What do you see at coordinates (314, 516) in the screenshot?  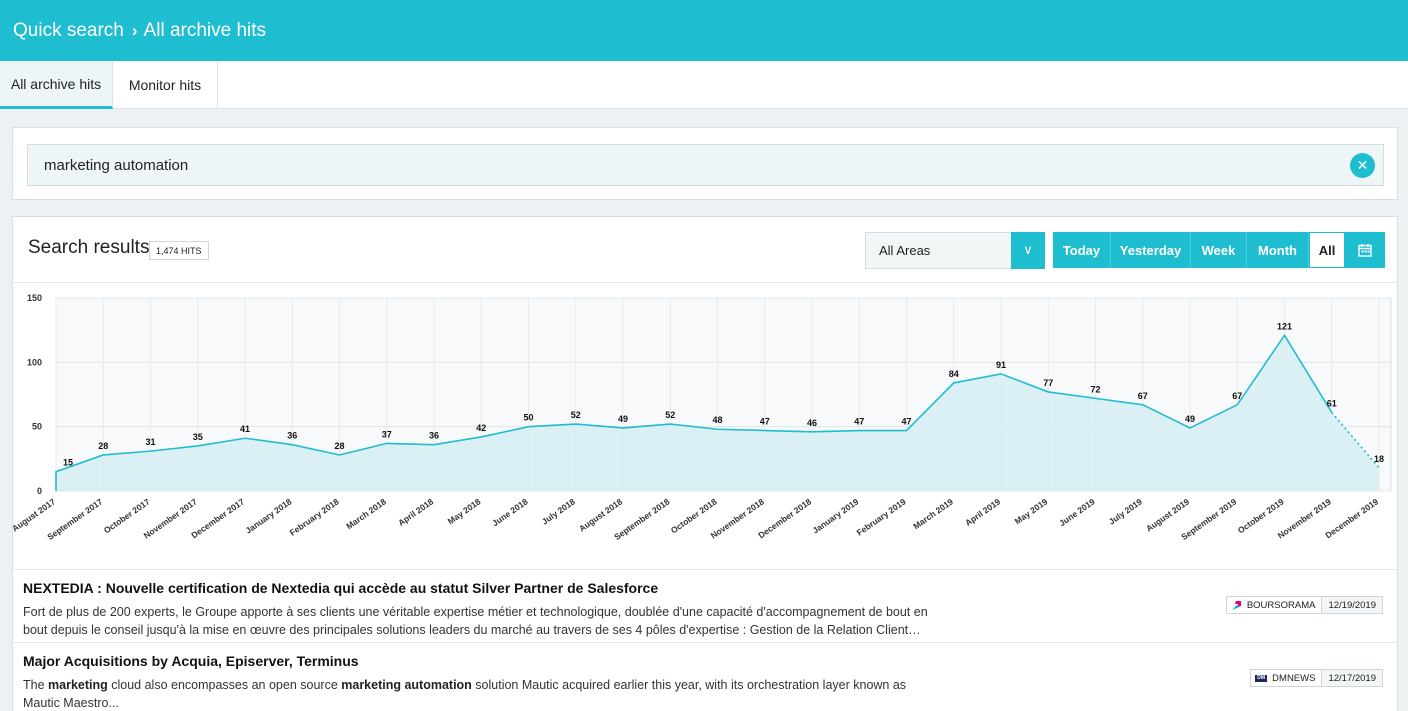 I see `x-tick-label: February 2018` at bounding box center [314, 516].